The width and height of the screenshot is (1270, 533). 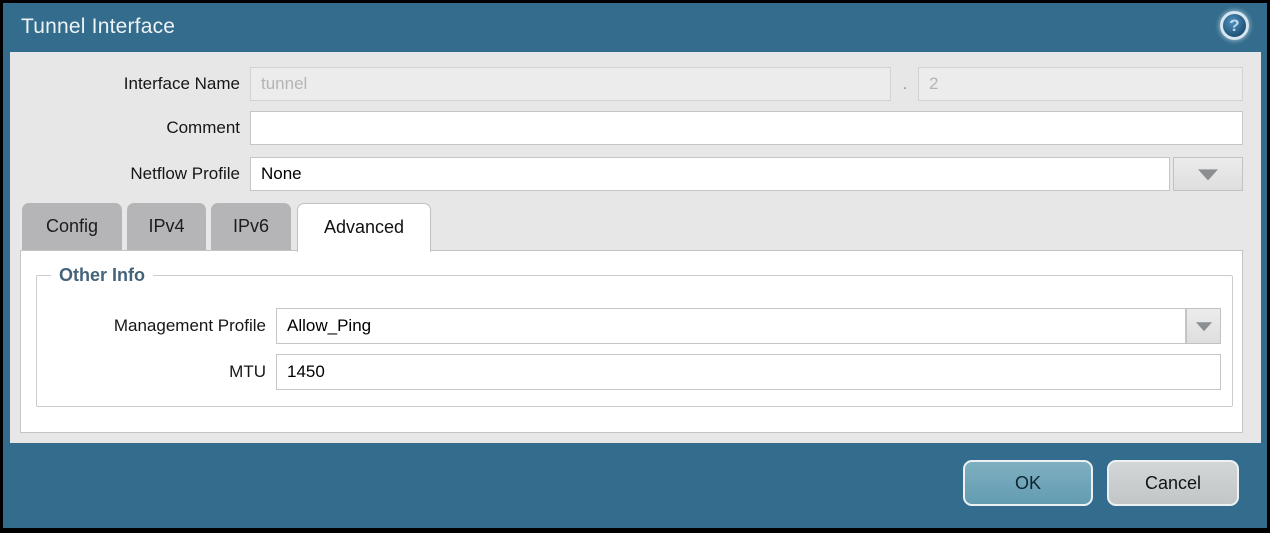 I want to click on other-info-legend: Other Info, so click(x=102, y=275).